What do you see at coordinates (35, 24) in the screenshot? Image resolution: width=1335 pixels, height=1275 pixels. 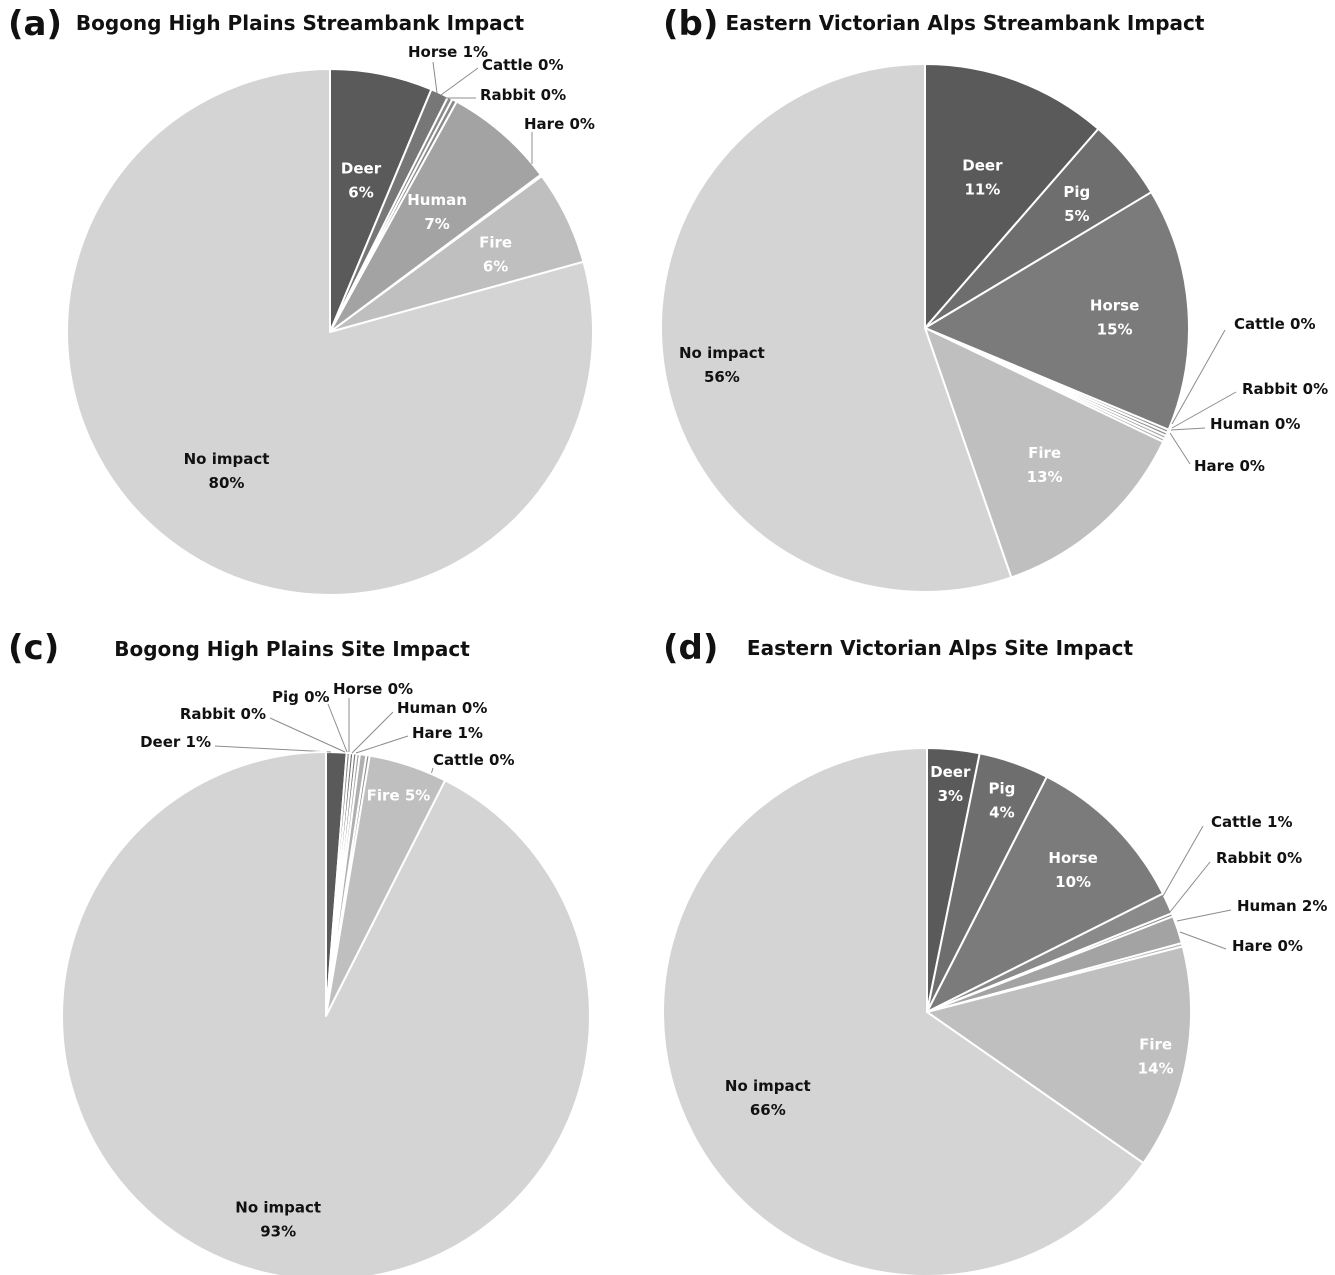 I see `panel-letter-a: (a)` at bounding box center [35, 24].